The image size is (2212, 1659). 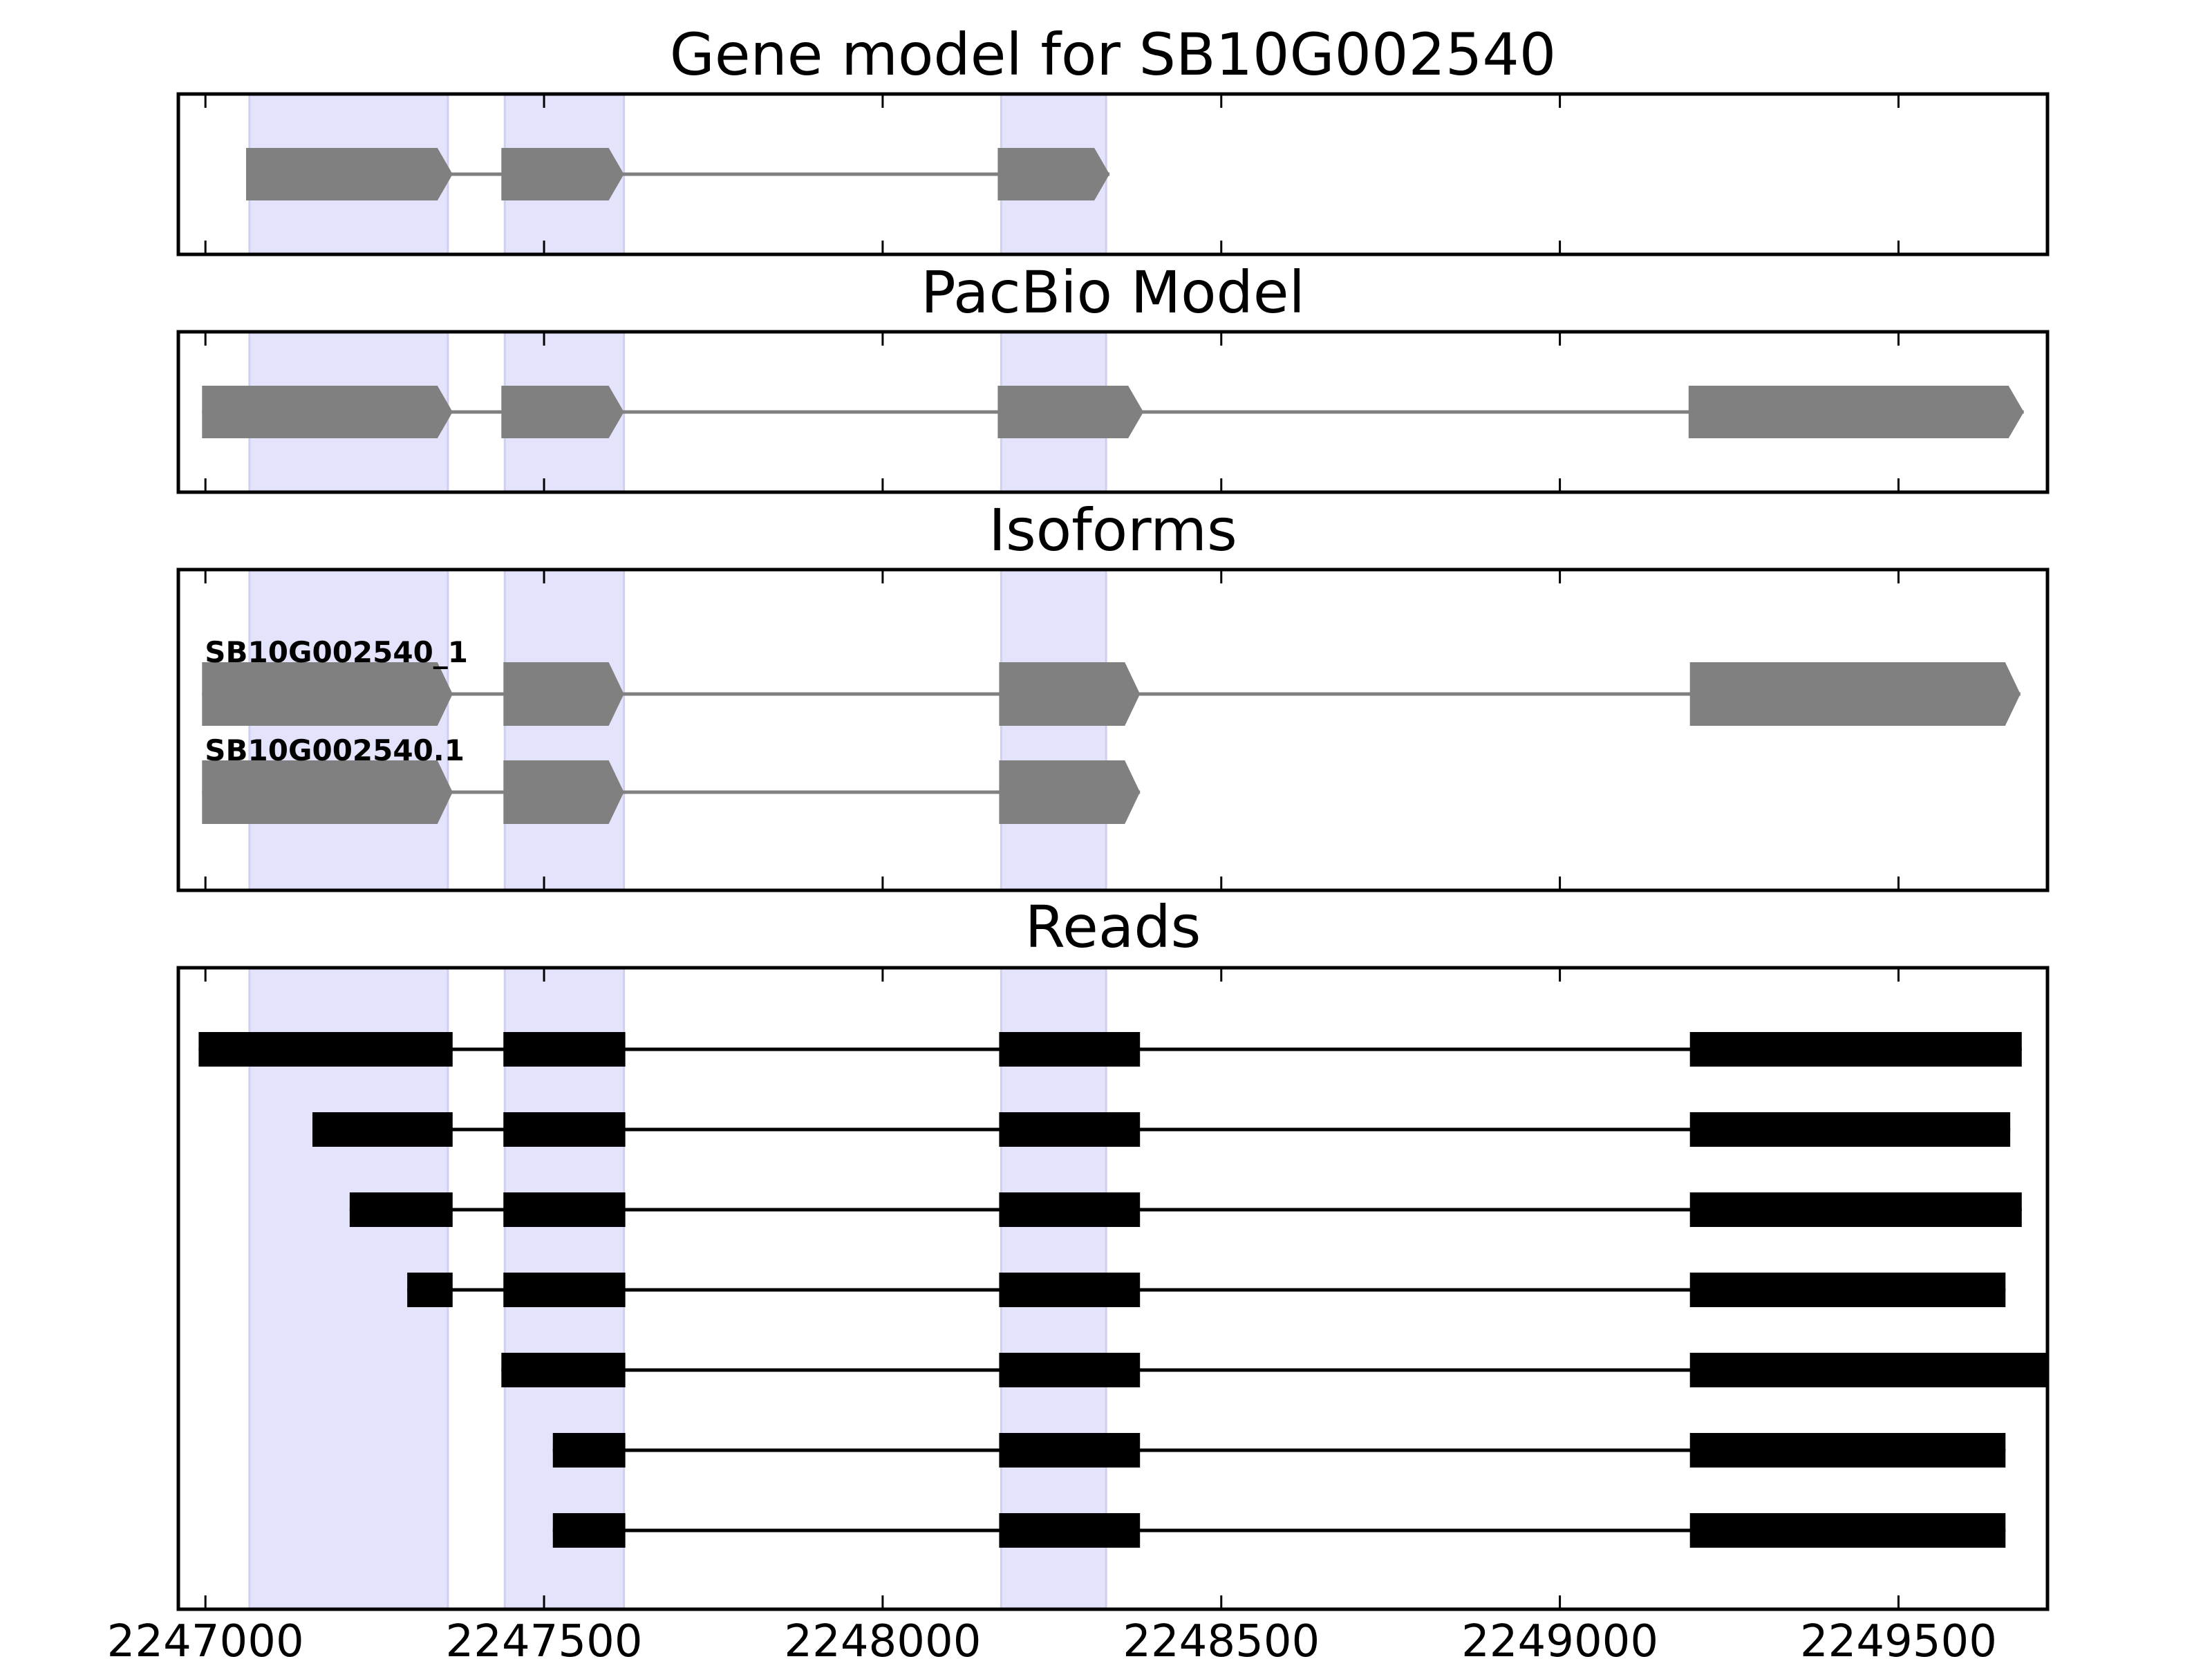 What do you see at coordinates (1113, 927) in the screenshot?
I see `panel-title: Reads` at bounding box center [1113, 927].